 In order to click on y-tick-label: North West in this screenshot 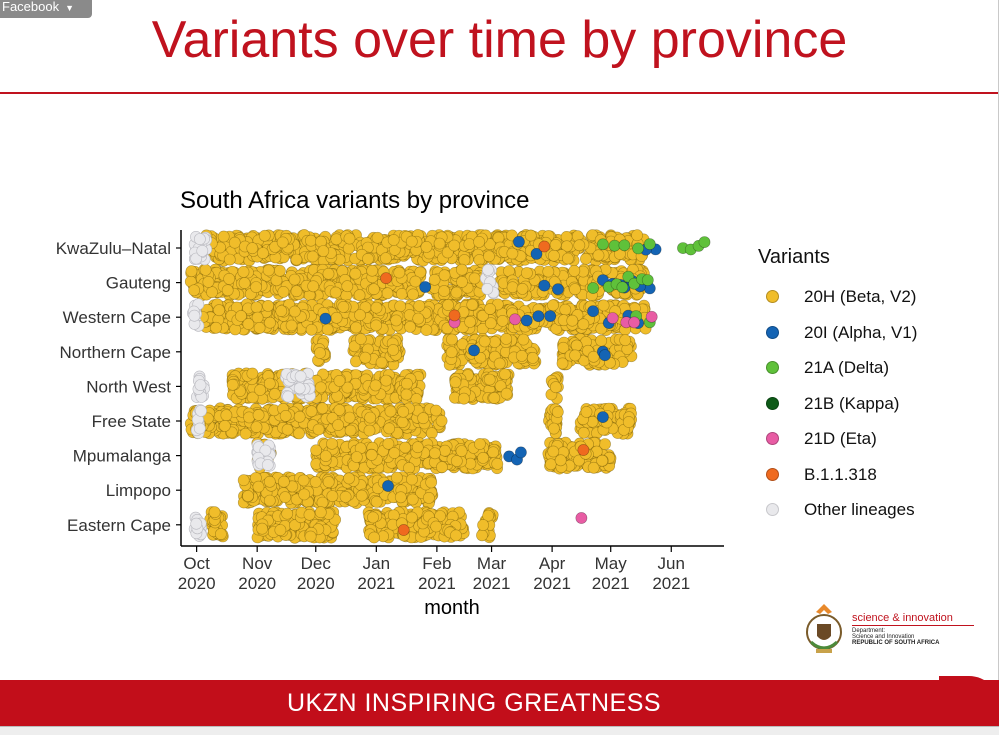, I will do `click(128, 386)`.